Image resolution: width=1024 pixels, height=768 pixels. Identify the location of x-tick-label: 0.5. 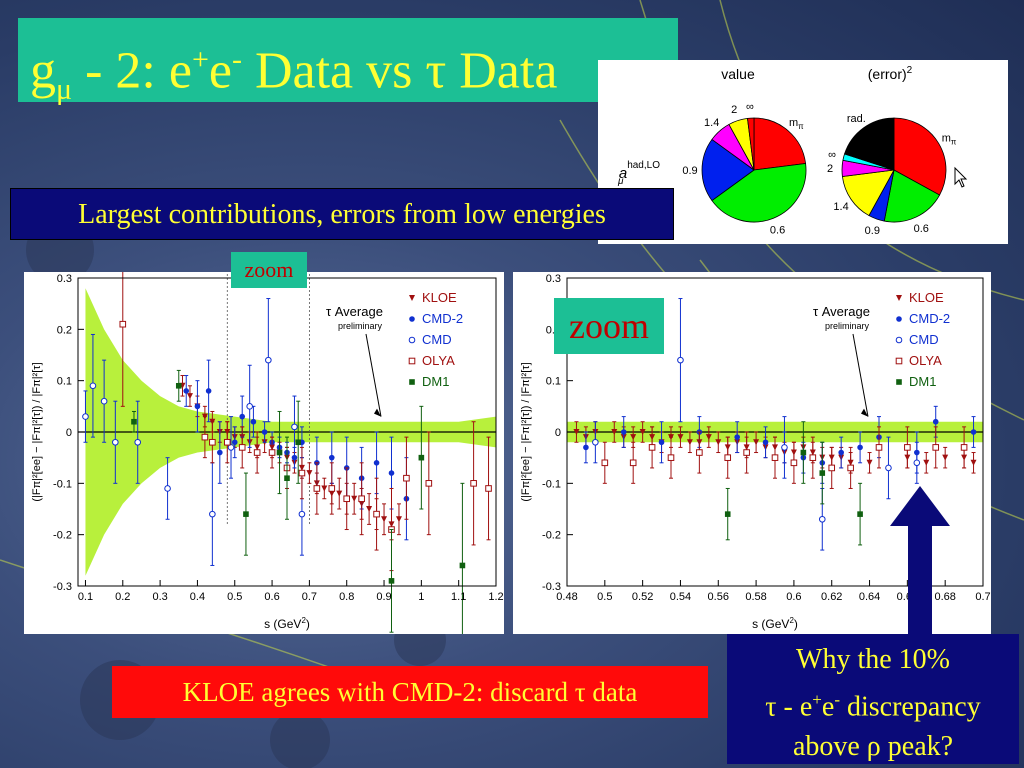
(234, 597).